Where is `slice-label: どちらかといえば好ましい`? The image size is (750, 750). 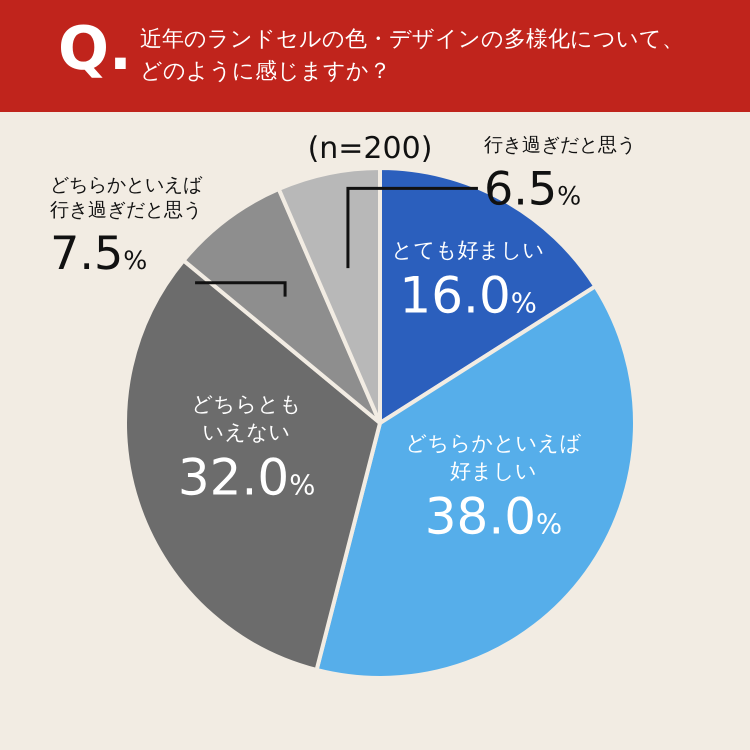 slice-label: どちらかといえば好ましい is located at coordinates (493, 458).